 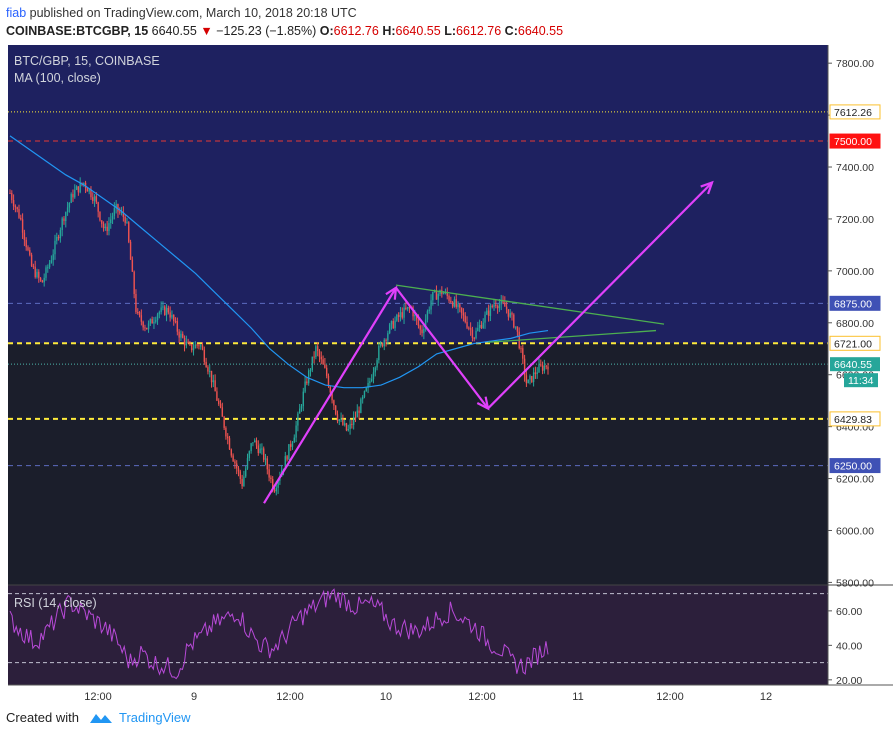 What do you see at coordinates (479, 31) in the screenshot?
I see `low-value: 6612.76` at bounding box center [479, 31].